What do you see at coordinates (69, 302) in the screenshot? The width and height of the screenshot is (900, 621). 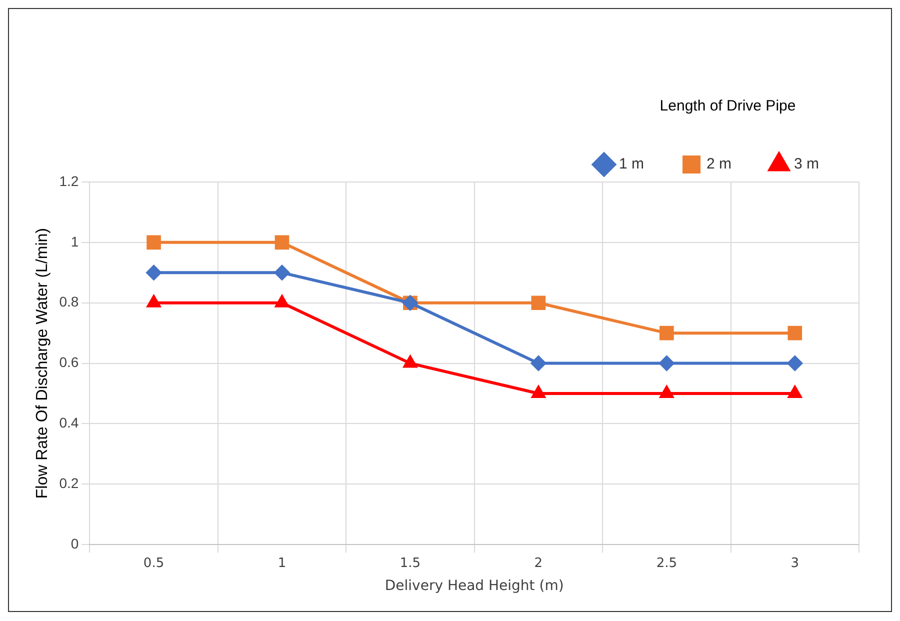 I see `y-tick-label: 0.8` at bounding box center [69, 302].